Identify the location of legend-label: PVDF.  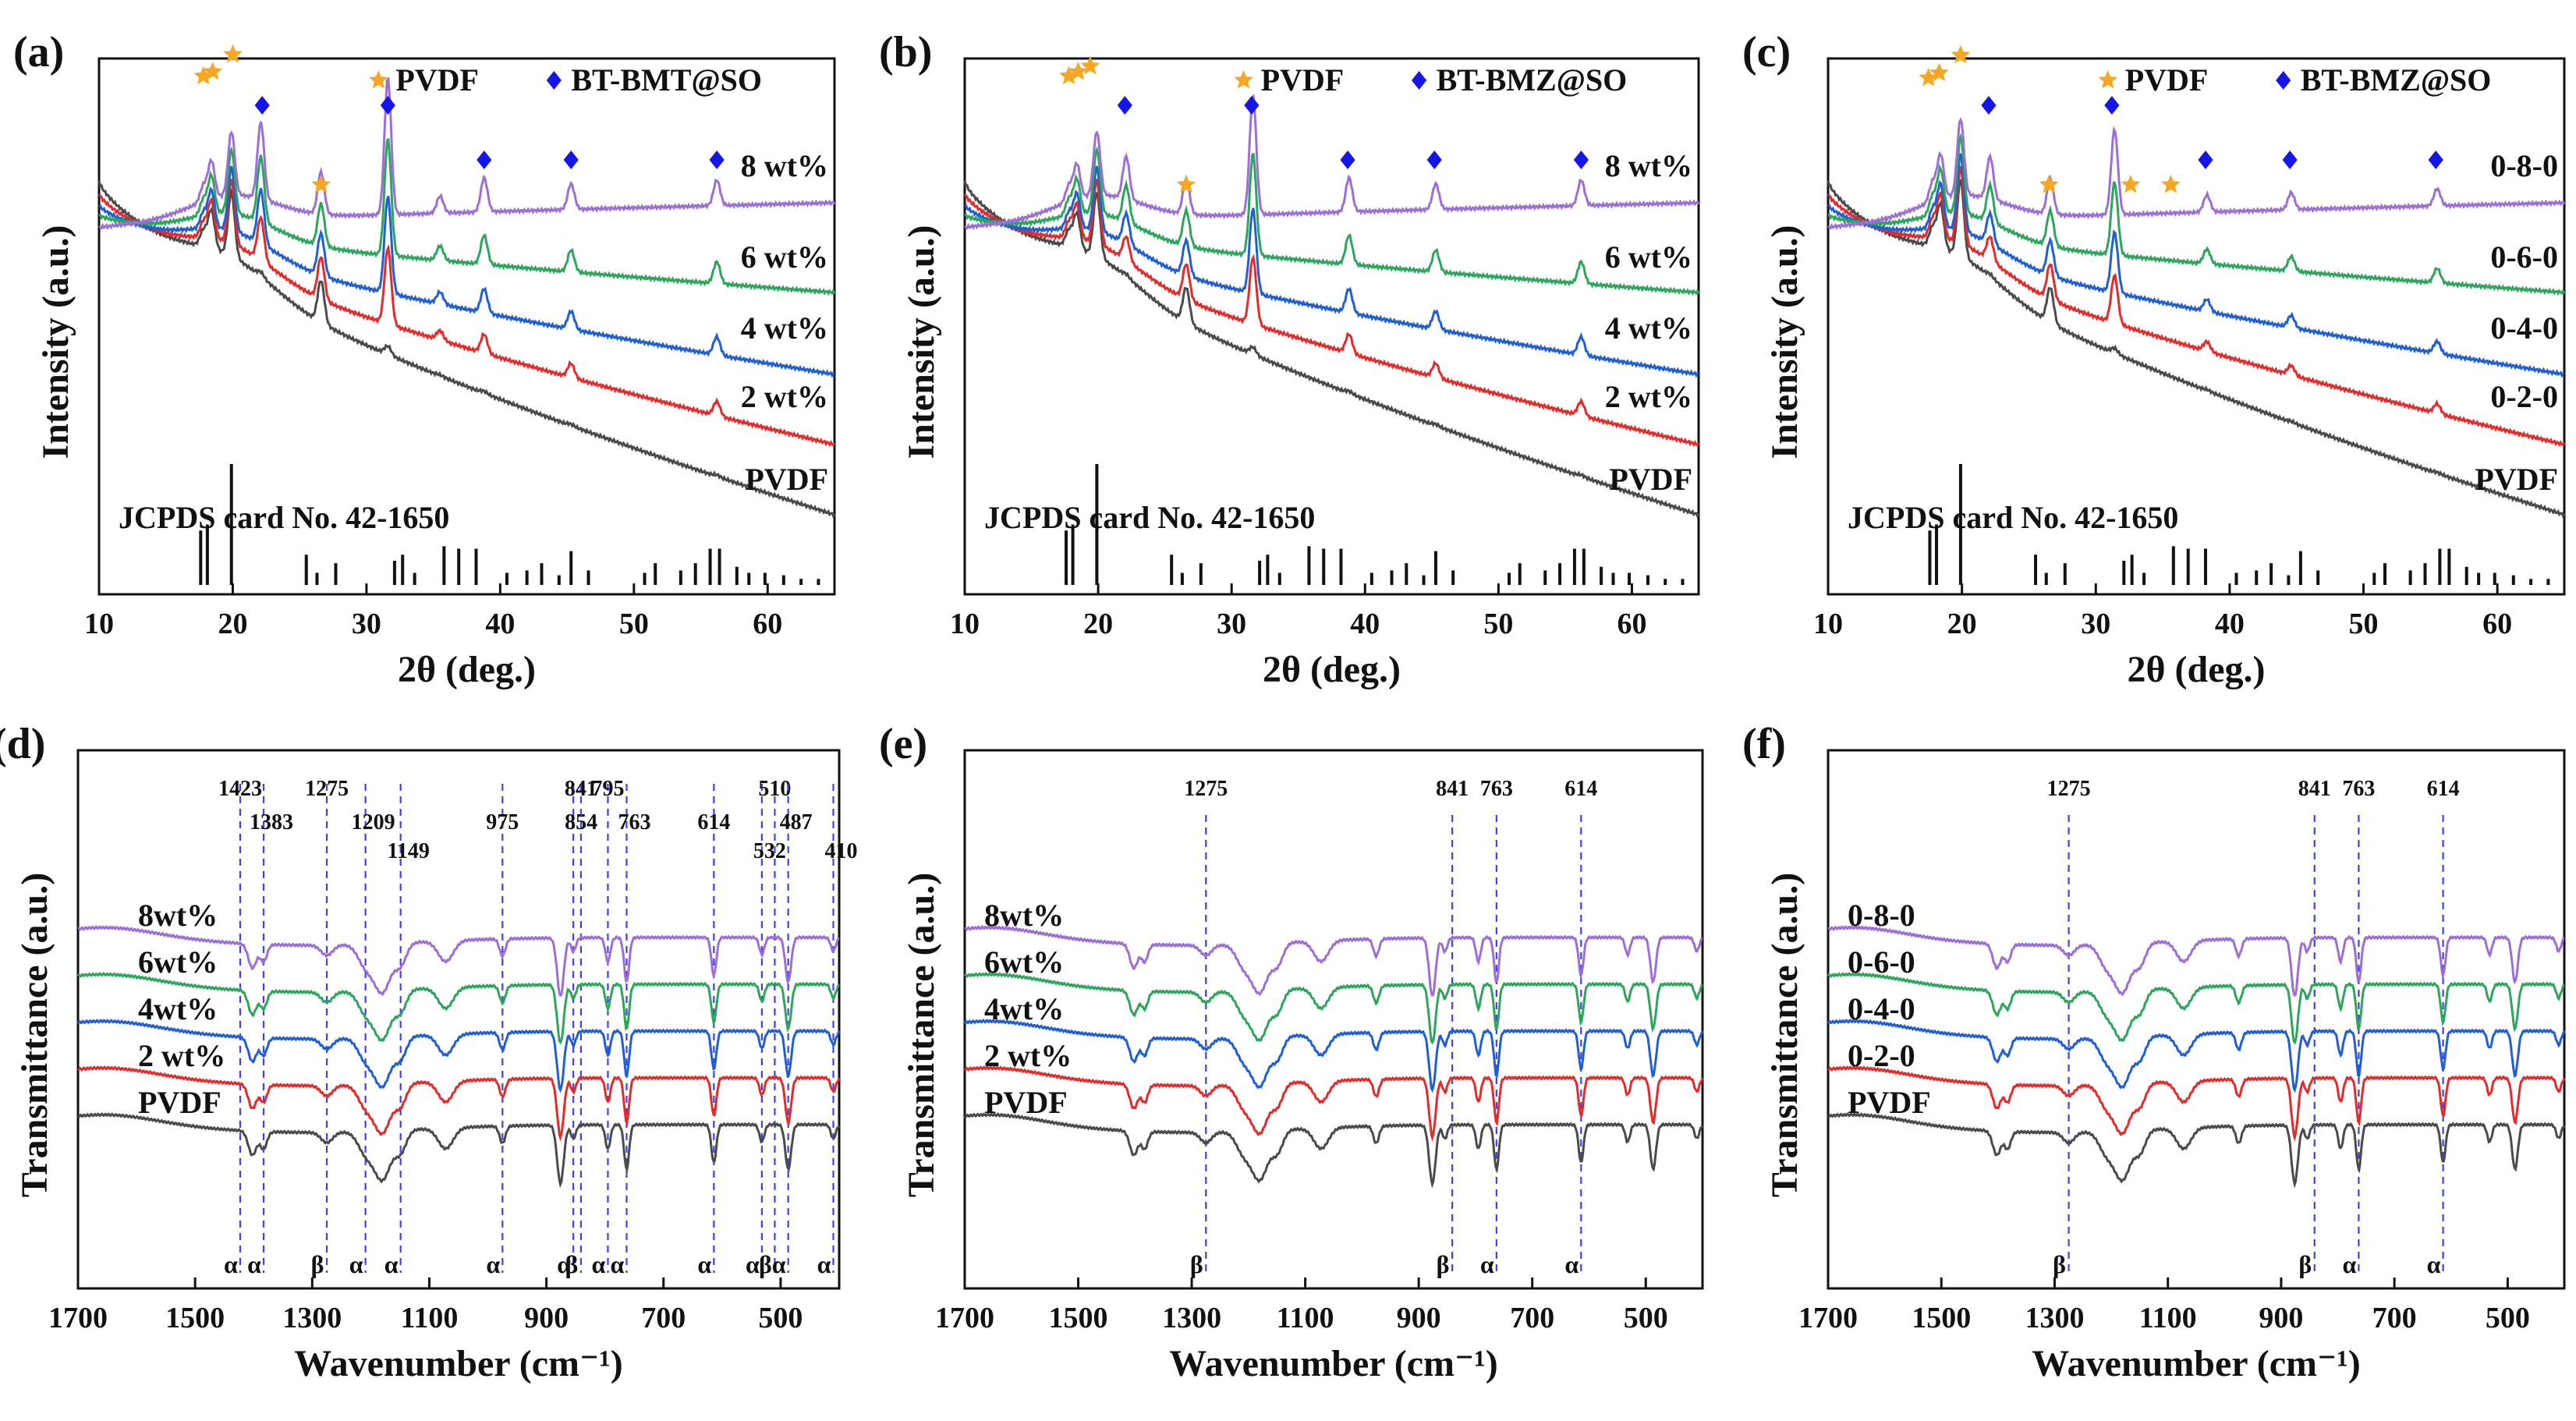
(2167, 79).